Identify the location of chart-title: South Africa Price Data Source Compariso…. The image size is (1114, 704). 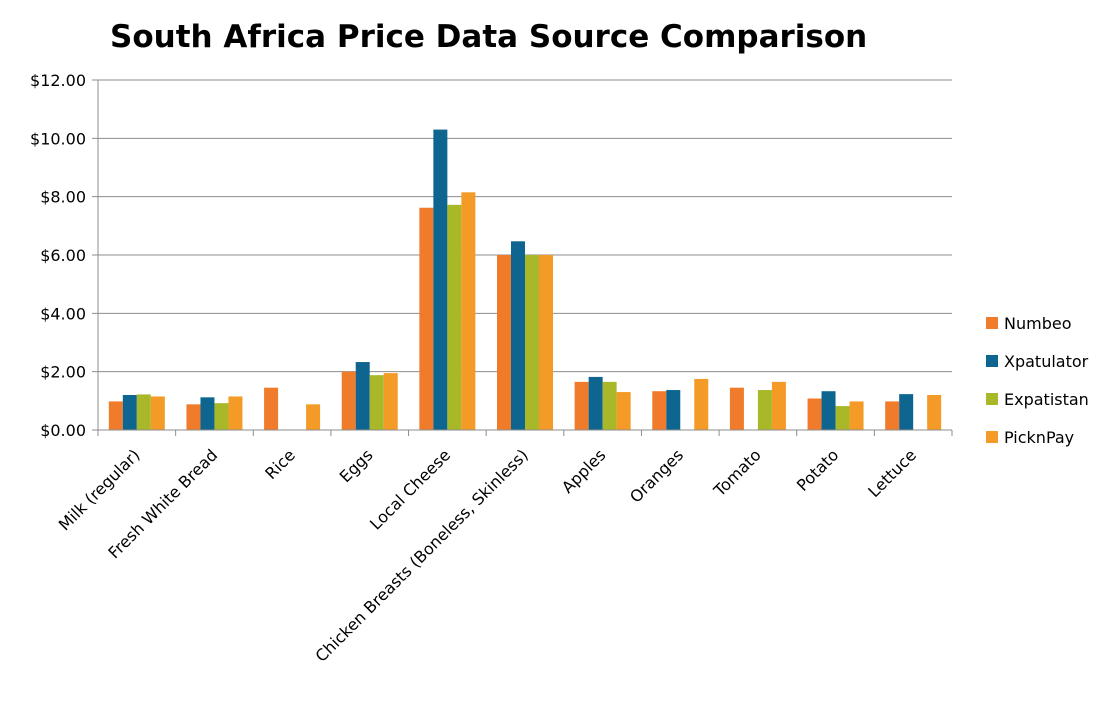
(488, 37).